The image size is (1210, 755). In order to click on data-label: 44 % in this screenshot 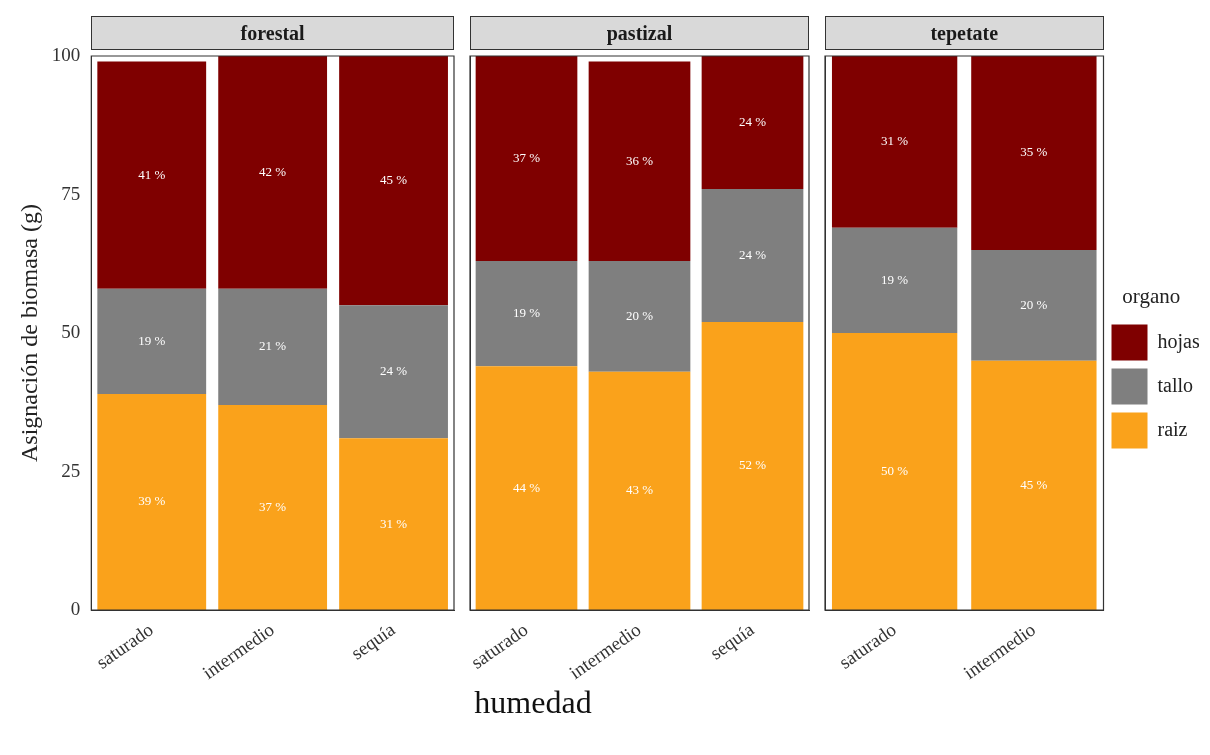, I will do `click(526, 487)`.